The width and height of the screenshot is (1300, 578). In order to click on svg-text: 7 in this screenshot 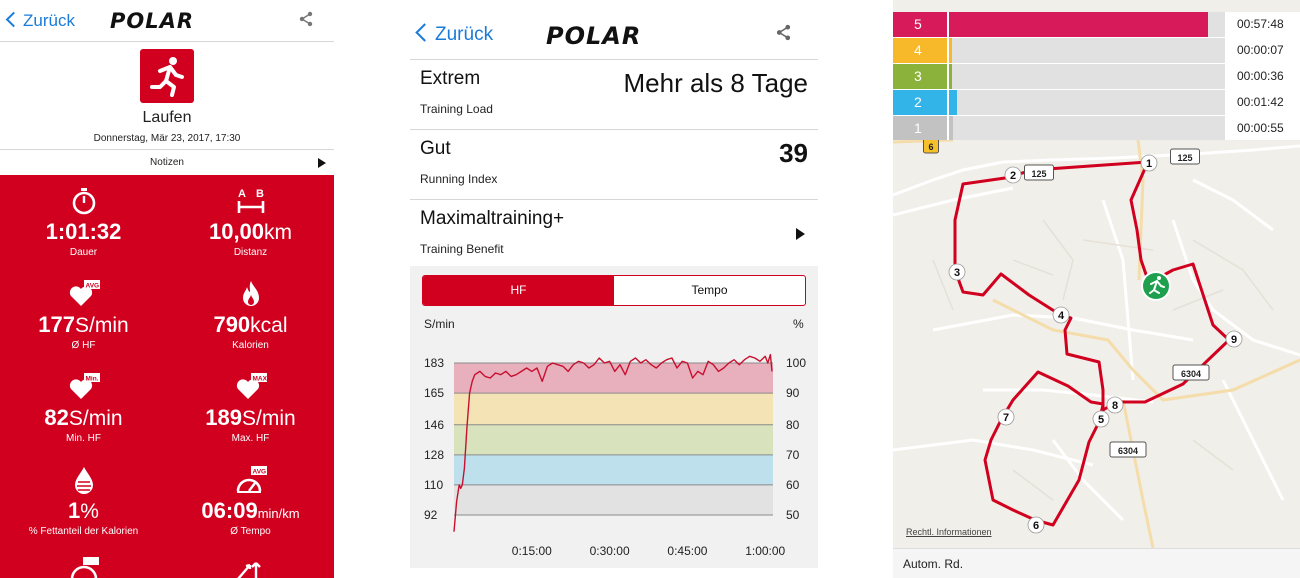, I will do `click(1006, 418)`.